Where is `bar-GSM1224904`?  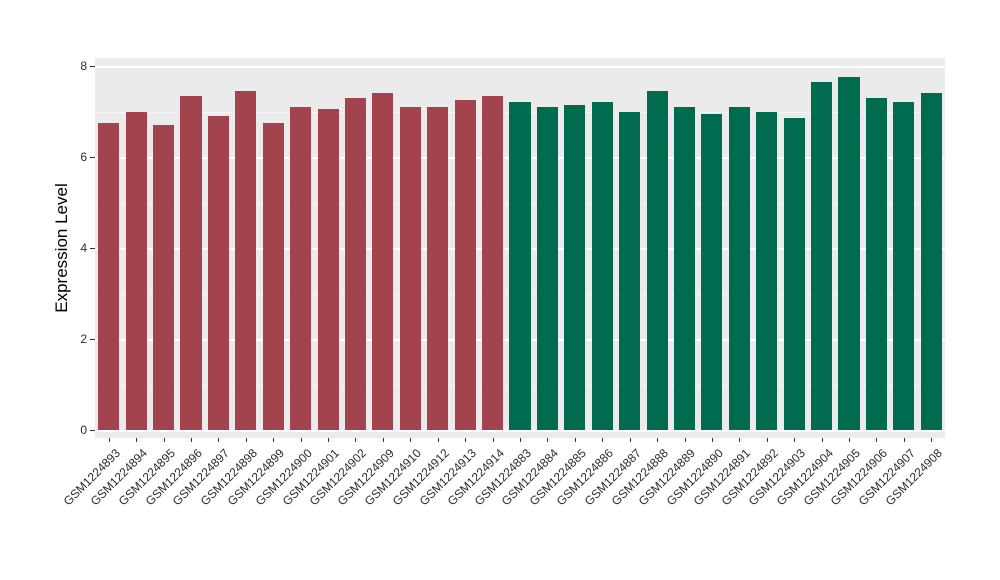
bar-GSM1224904 is located at coordinates (822, 255).